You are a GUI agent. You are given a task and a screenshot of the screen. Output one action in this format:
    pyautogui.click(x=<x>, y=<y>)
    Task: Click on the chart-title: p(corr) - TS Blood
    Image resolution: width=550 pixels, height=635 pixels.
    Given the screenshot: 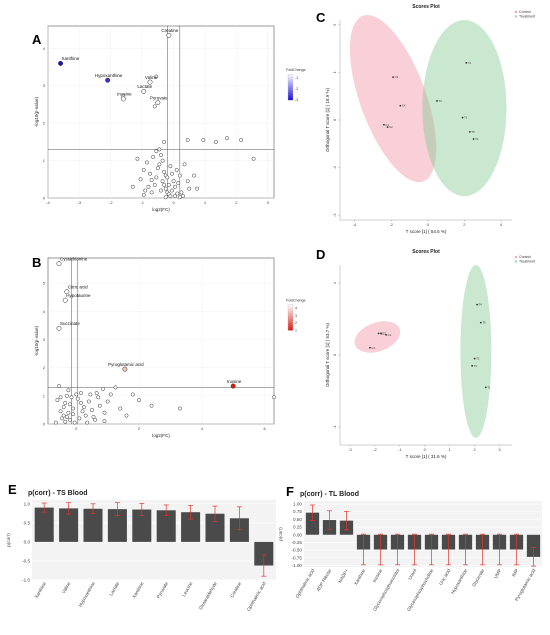 What is the action you would take?
    pyautogui.click(x=58, y=493)
    